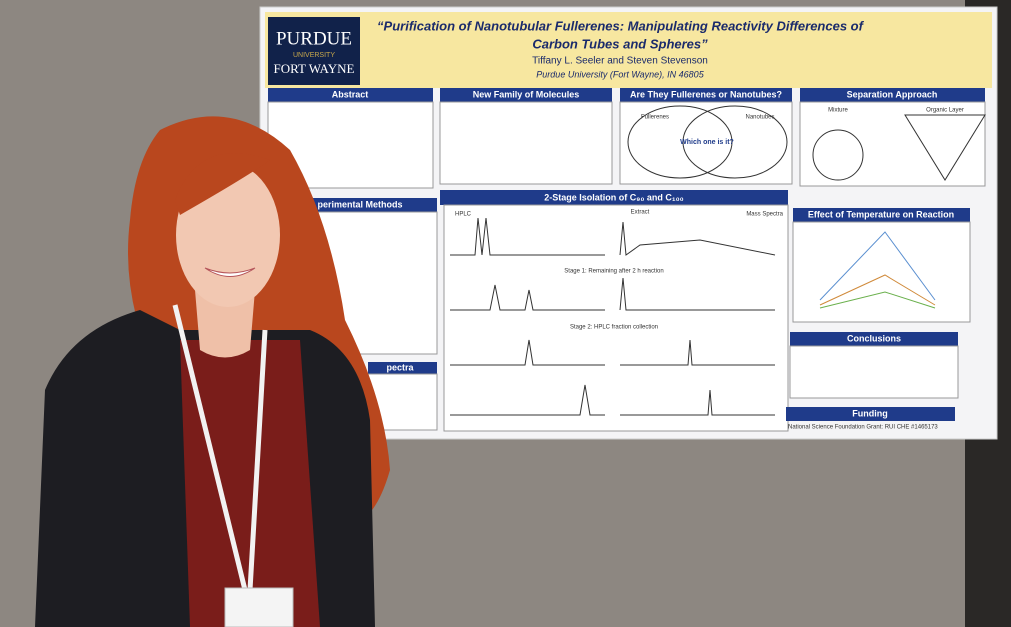  Describe the element at coordinates (314, 38) in the screenshot. I see `logo-text: PURDUE` at that location.